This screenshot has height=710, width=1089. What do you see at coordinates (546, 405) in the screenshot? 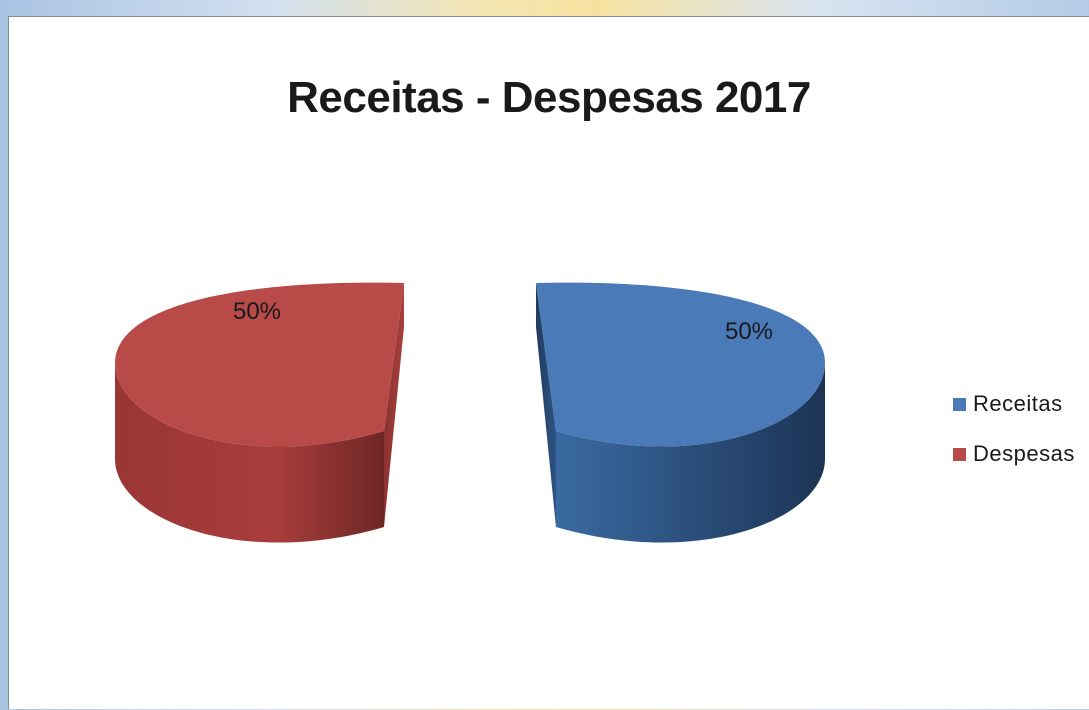
I see `slice-edge-receitas` at bounding box center [546, 405].